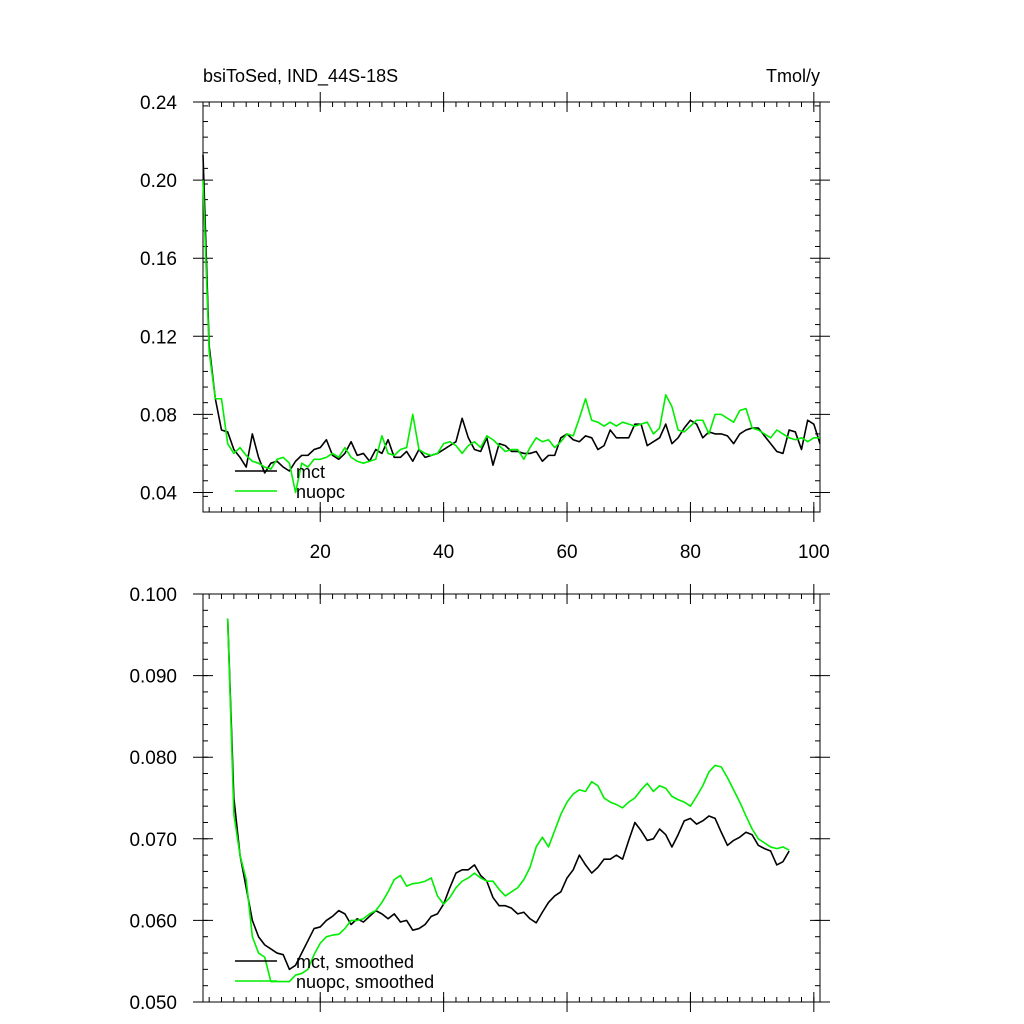 The image size is (1024, 1024). Describe the element at coordinates (153, 758) in the screenshot. I see `y-tick-label: 0.080` at that location.